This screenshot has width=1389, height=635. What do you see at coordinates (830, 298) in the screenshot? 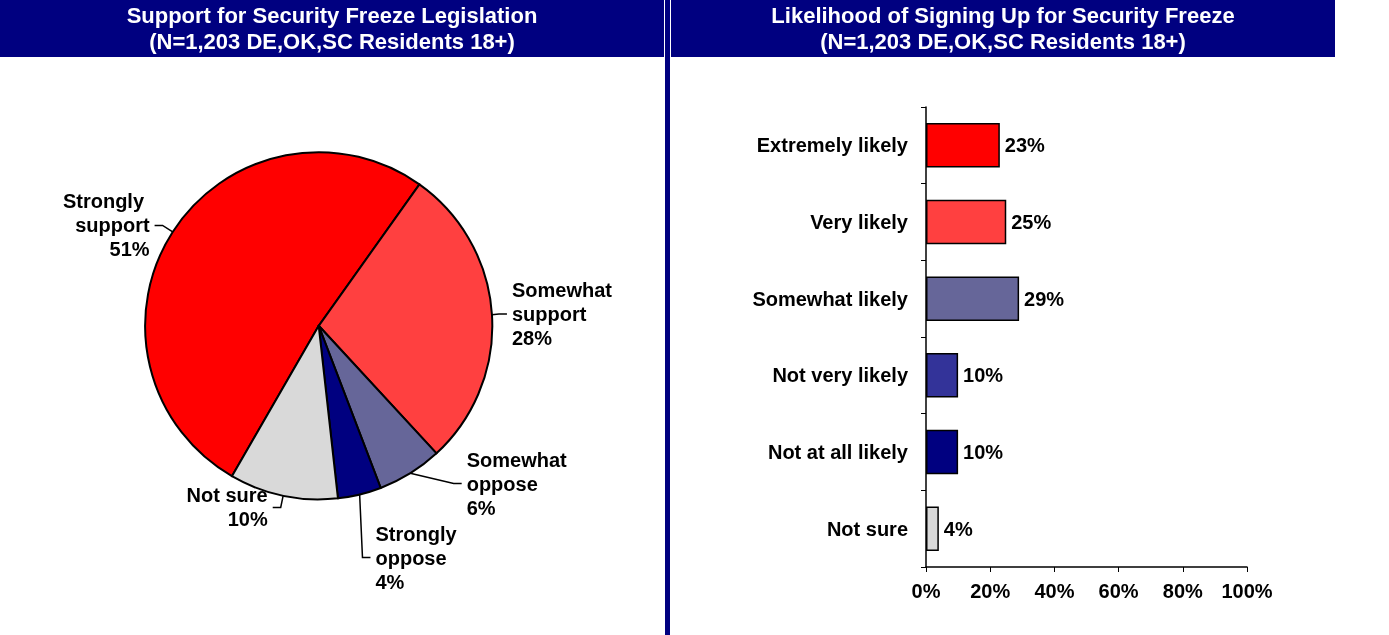
I see `y-tick-label: Somewhat likely` at bounding box center [830, 298].